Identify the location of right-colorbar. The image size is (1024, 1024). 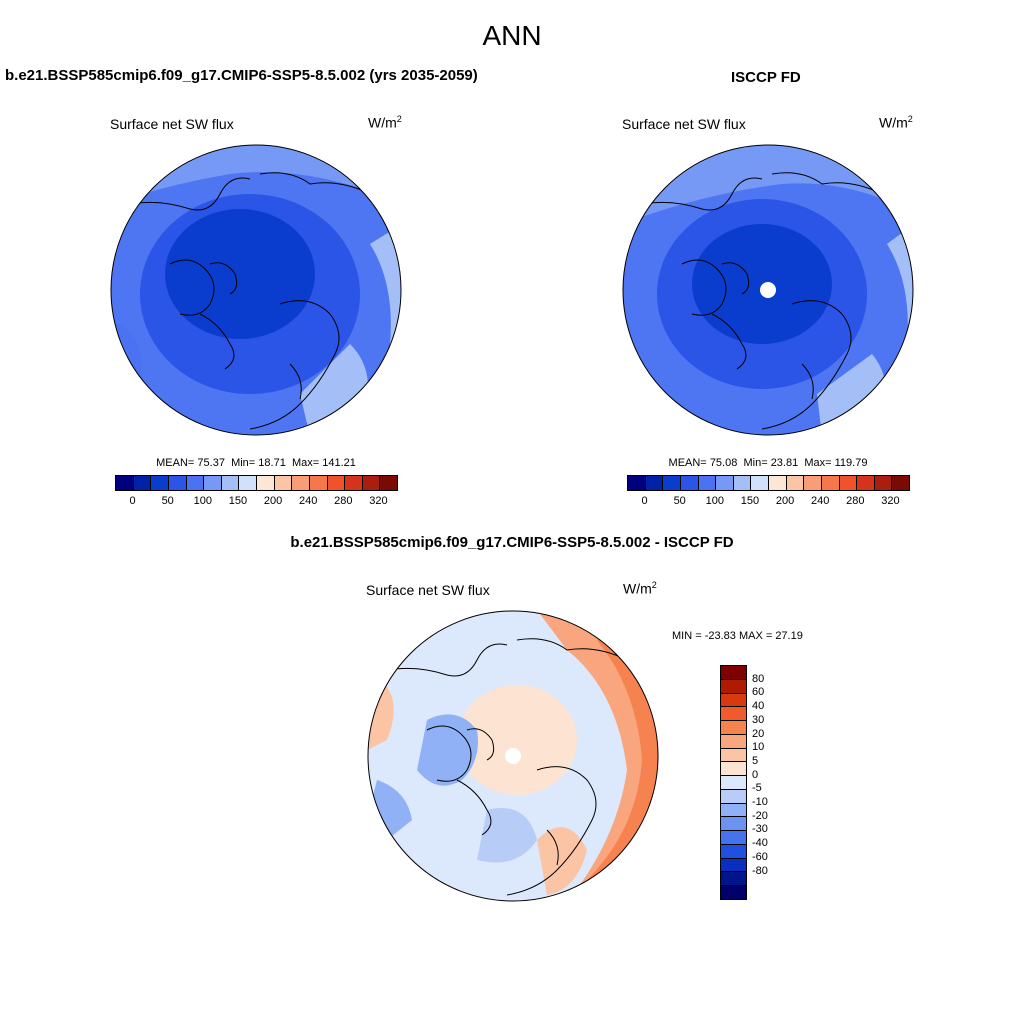
(768, 483).